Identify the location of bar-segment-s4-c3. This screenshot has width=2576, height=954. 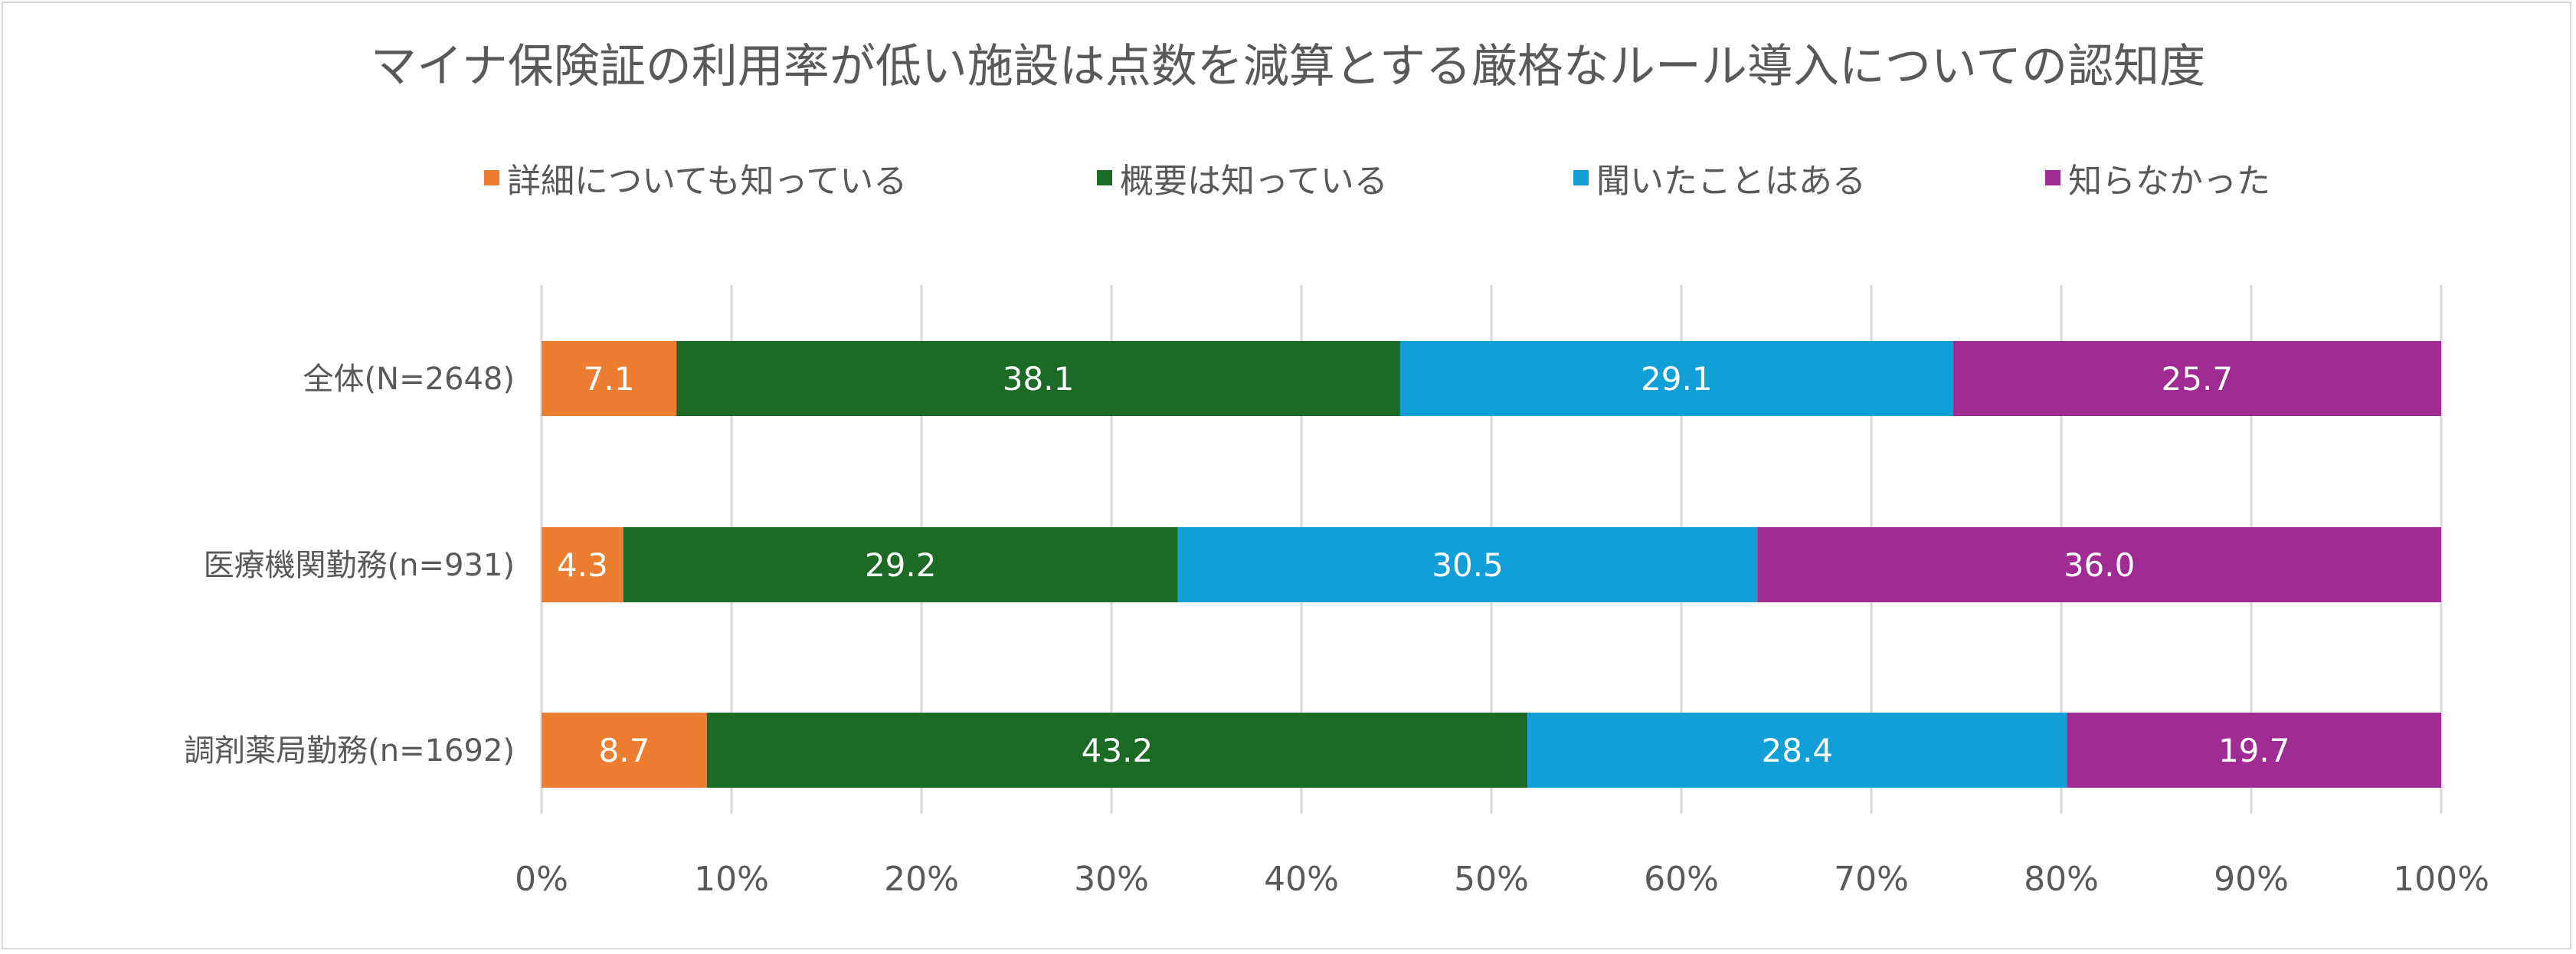
(2254, 750).